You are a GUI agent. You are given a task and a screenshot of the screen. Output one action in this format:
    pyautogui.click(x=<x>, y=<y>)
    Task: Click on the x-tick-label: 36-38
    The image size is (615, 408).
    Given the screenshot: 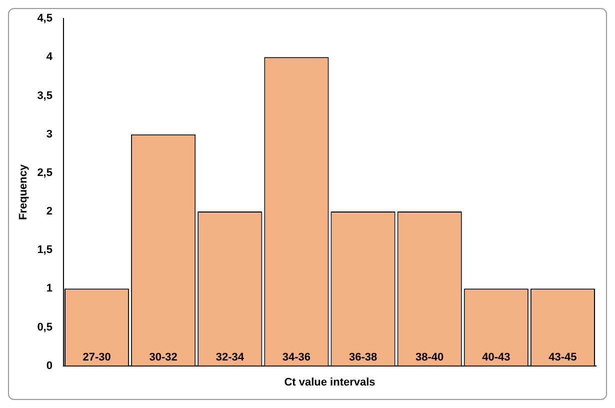 What is the action you would take?
    pyautogui.click(x=363, y=357)
    